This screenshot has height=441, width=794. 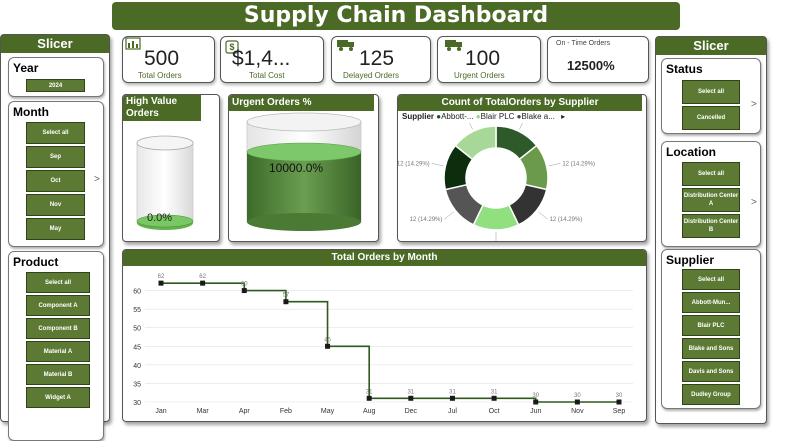 I want to click on product-option: Component A, so click(x=58, y=305).